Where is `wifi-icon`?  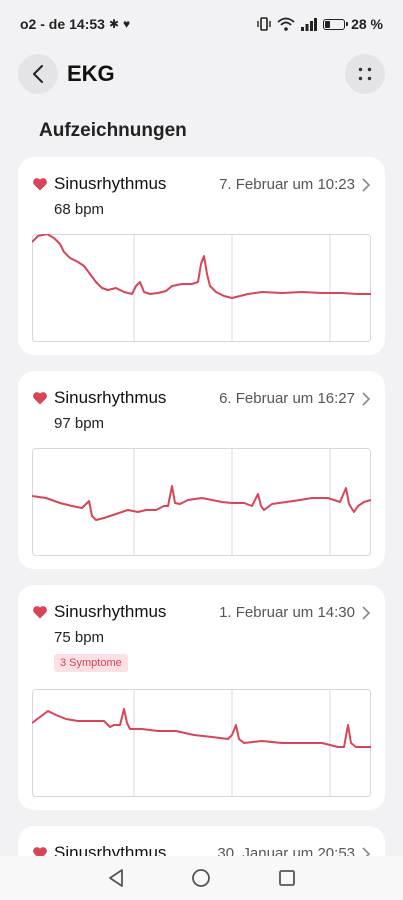
wifi-icon is located at coordinates (286, 24).